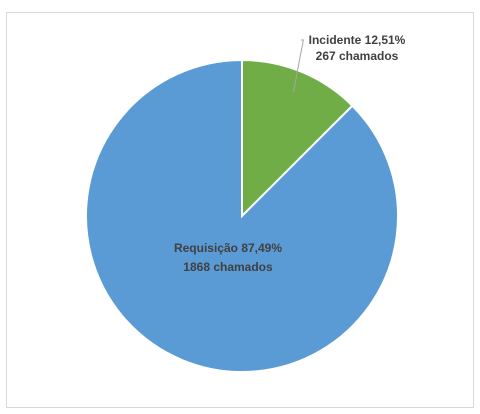  Describe the element at coordinates (228, 248) in the screenshot. I see `data-label-requisicao-percent: Requisição 87,49%` at that location.